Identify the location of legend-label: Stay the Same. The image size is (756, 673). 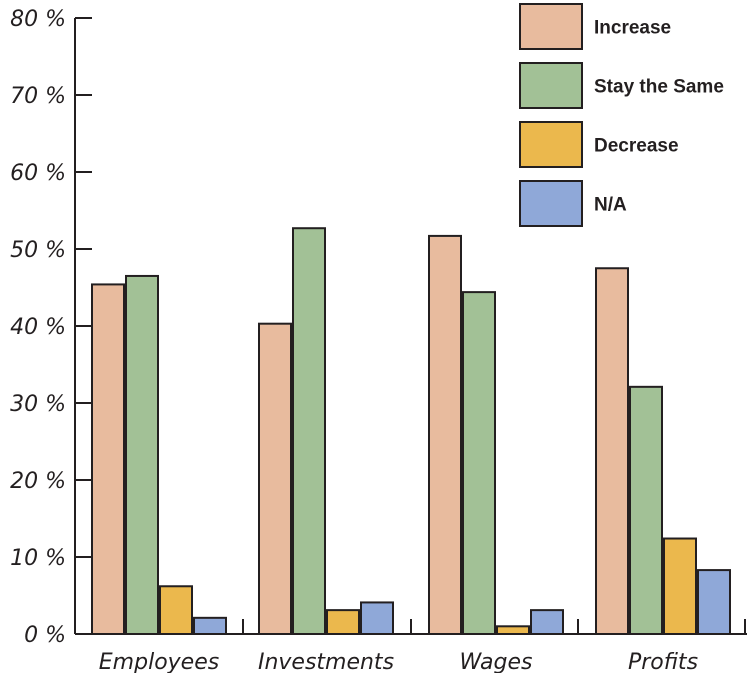
(659, 87).